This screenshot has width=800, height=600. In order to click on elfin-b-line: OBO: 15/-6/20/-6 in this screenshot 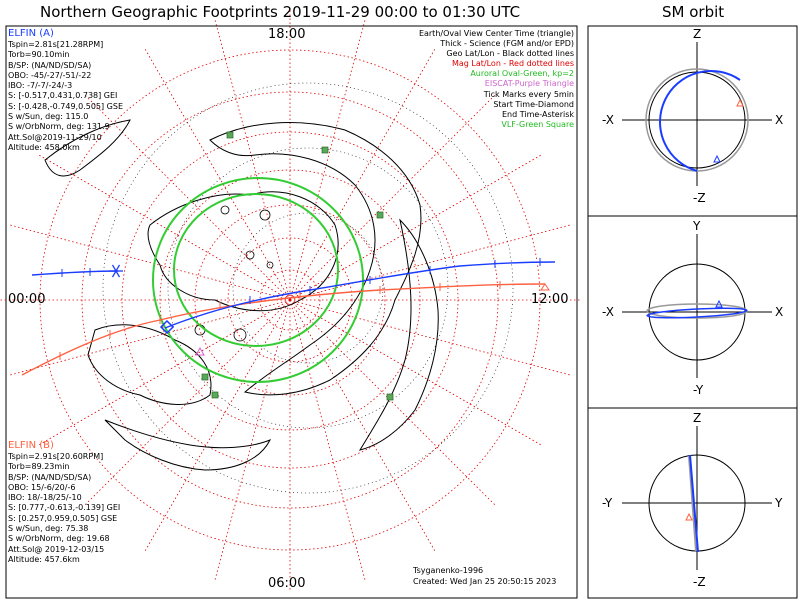, I will do `click(42, 487)`.